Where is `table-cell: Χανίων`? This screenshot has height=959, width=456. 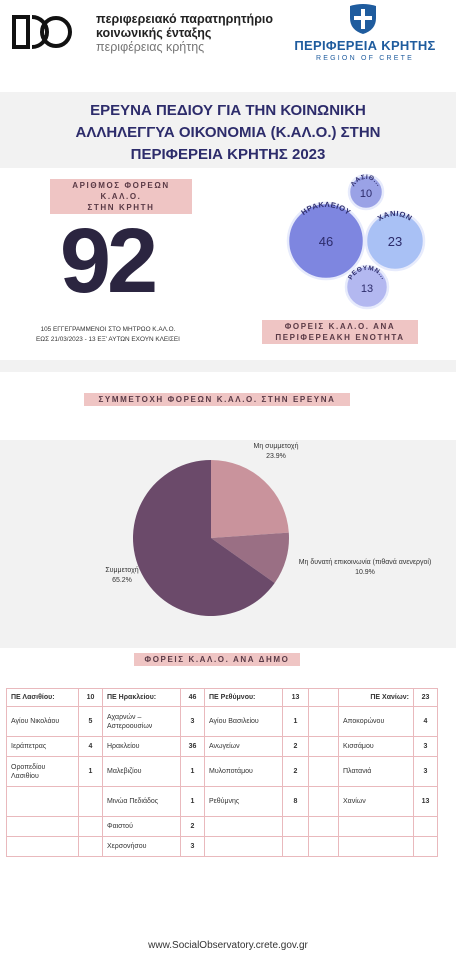
table-cell: Χανίων is located at coordinates (376, 801).